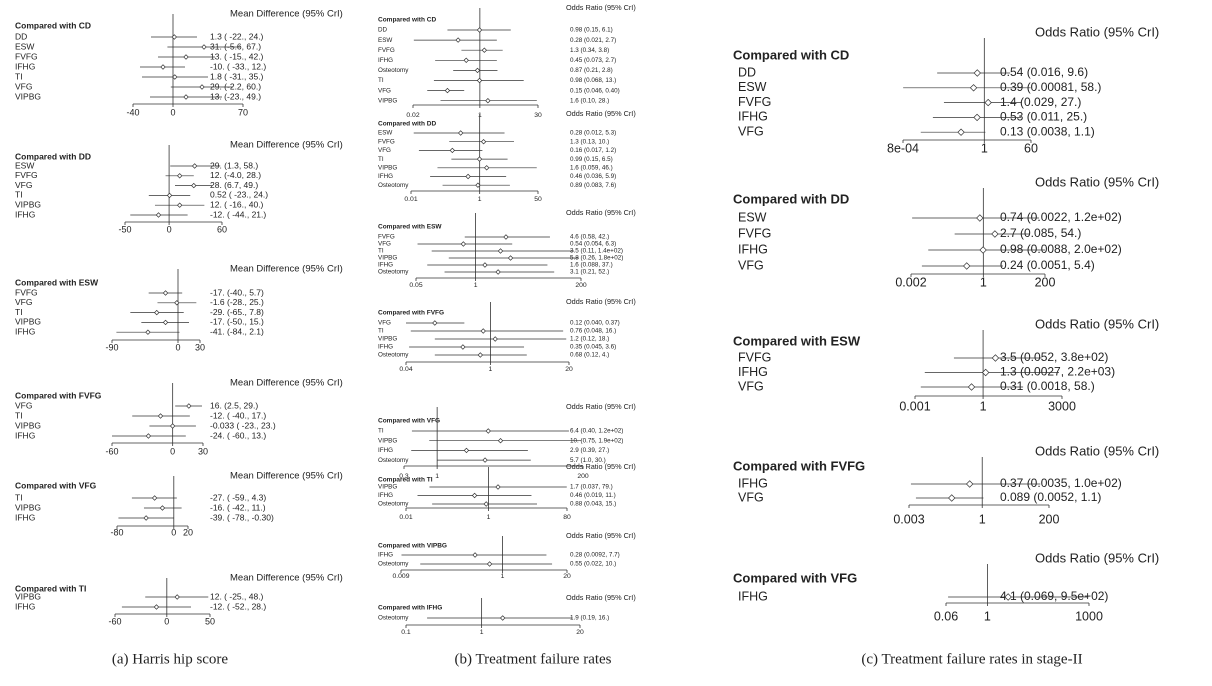  I want to click on tick-label: 0.1, so click(406, 632).